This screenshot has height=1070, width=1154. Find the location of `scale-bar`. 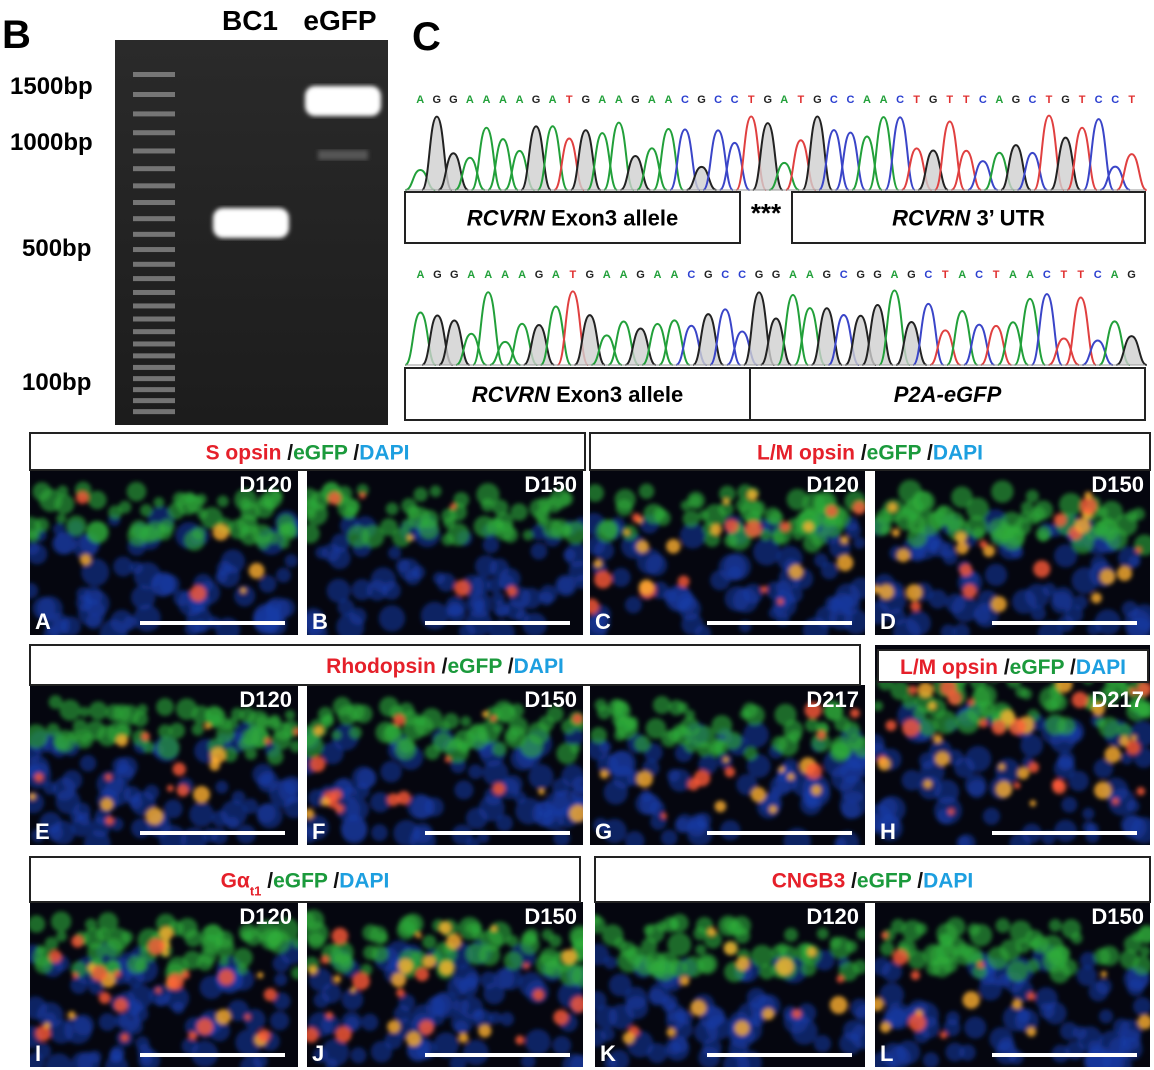

scale-bar is located at coordinates (212, 1055).